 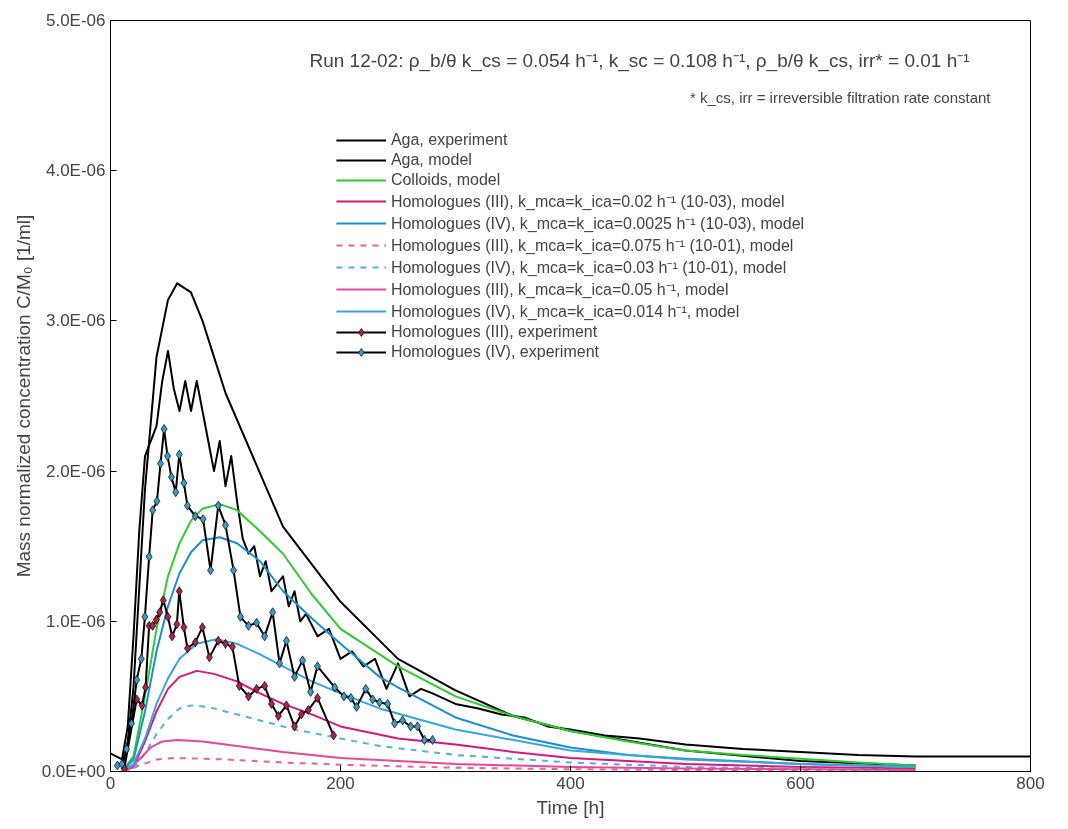 I want to click on legend-label: Colloids, model, so click(x=445, y=180).